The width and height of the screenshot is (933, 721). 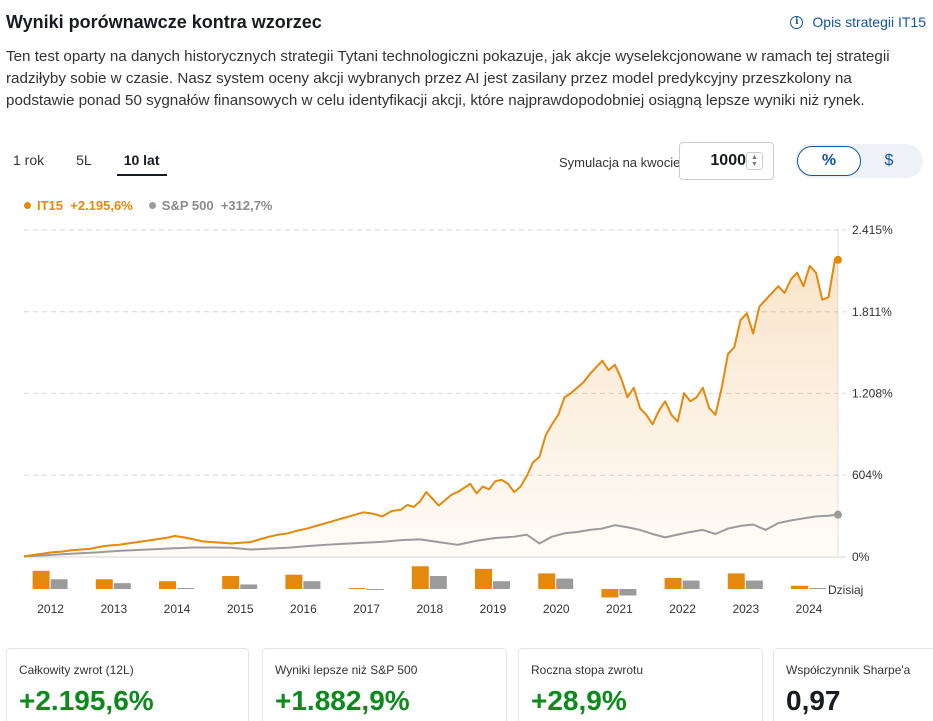 I want to click on legend-name-sp500: S&P 500, so click(x=187, y=205).